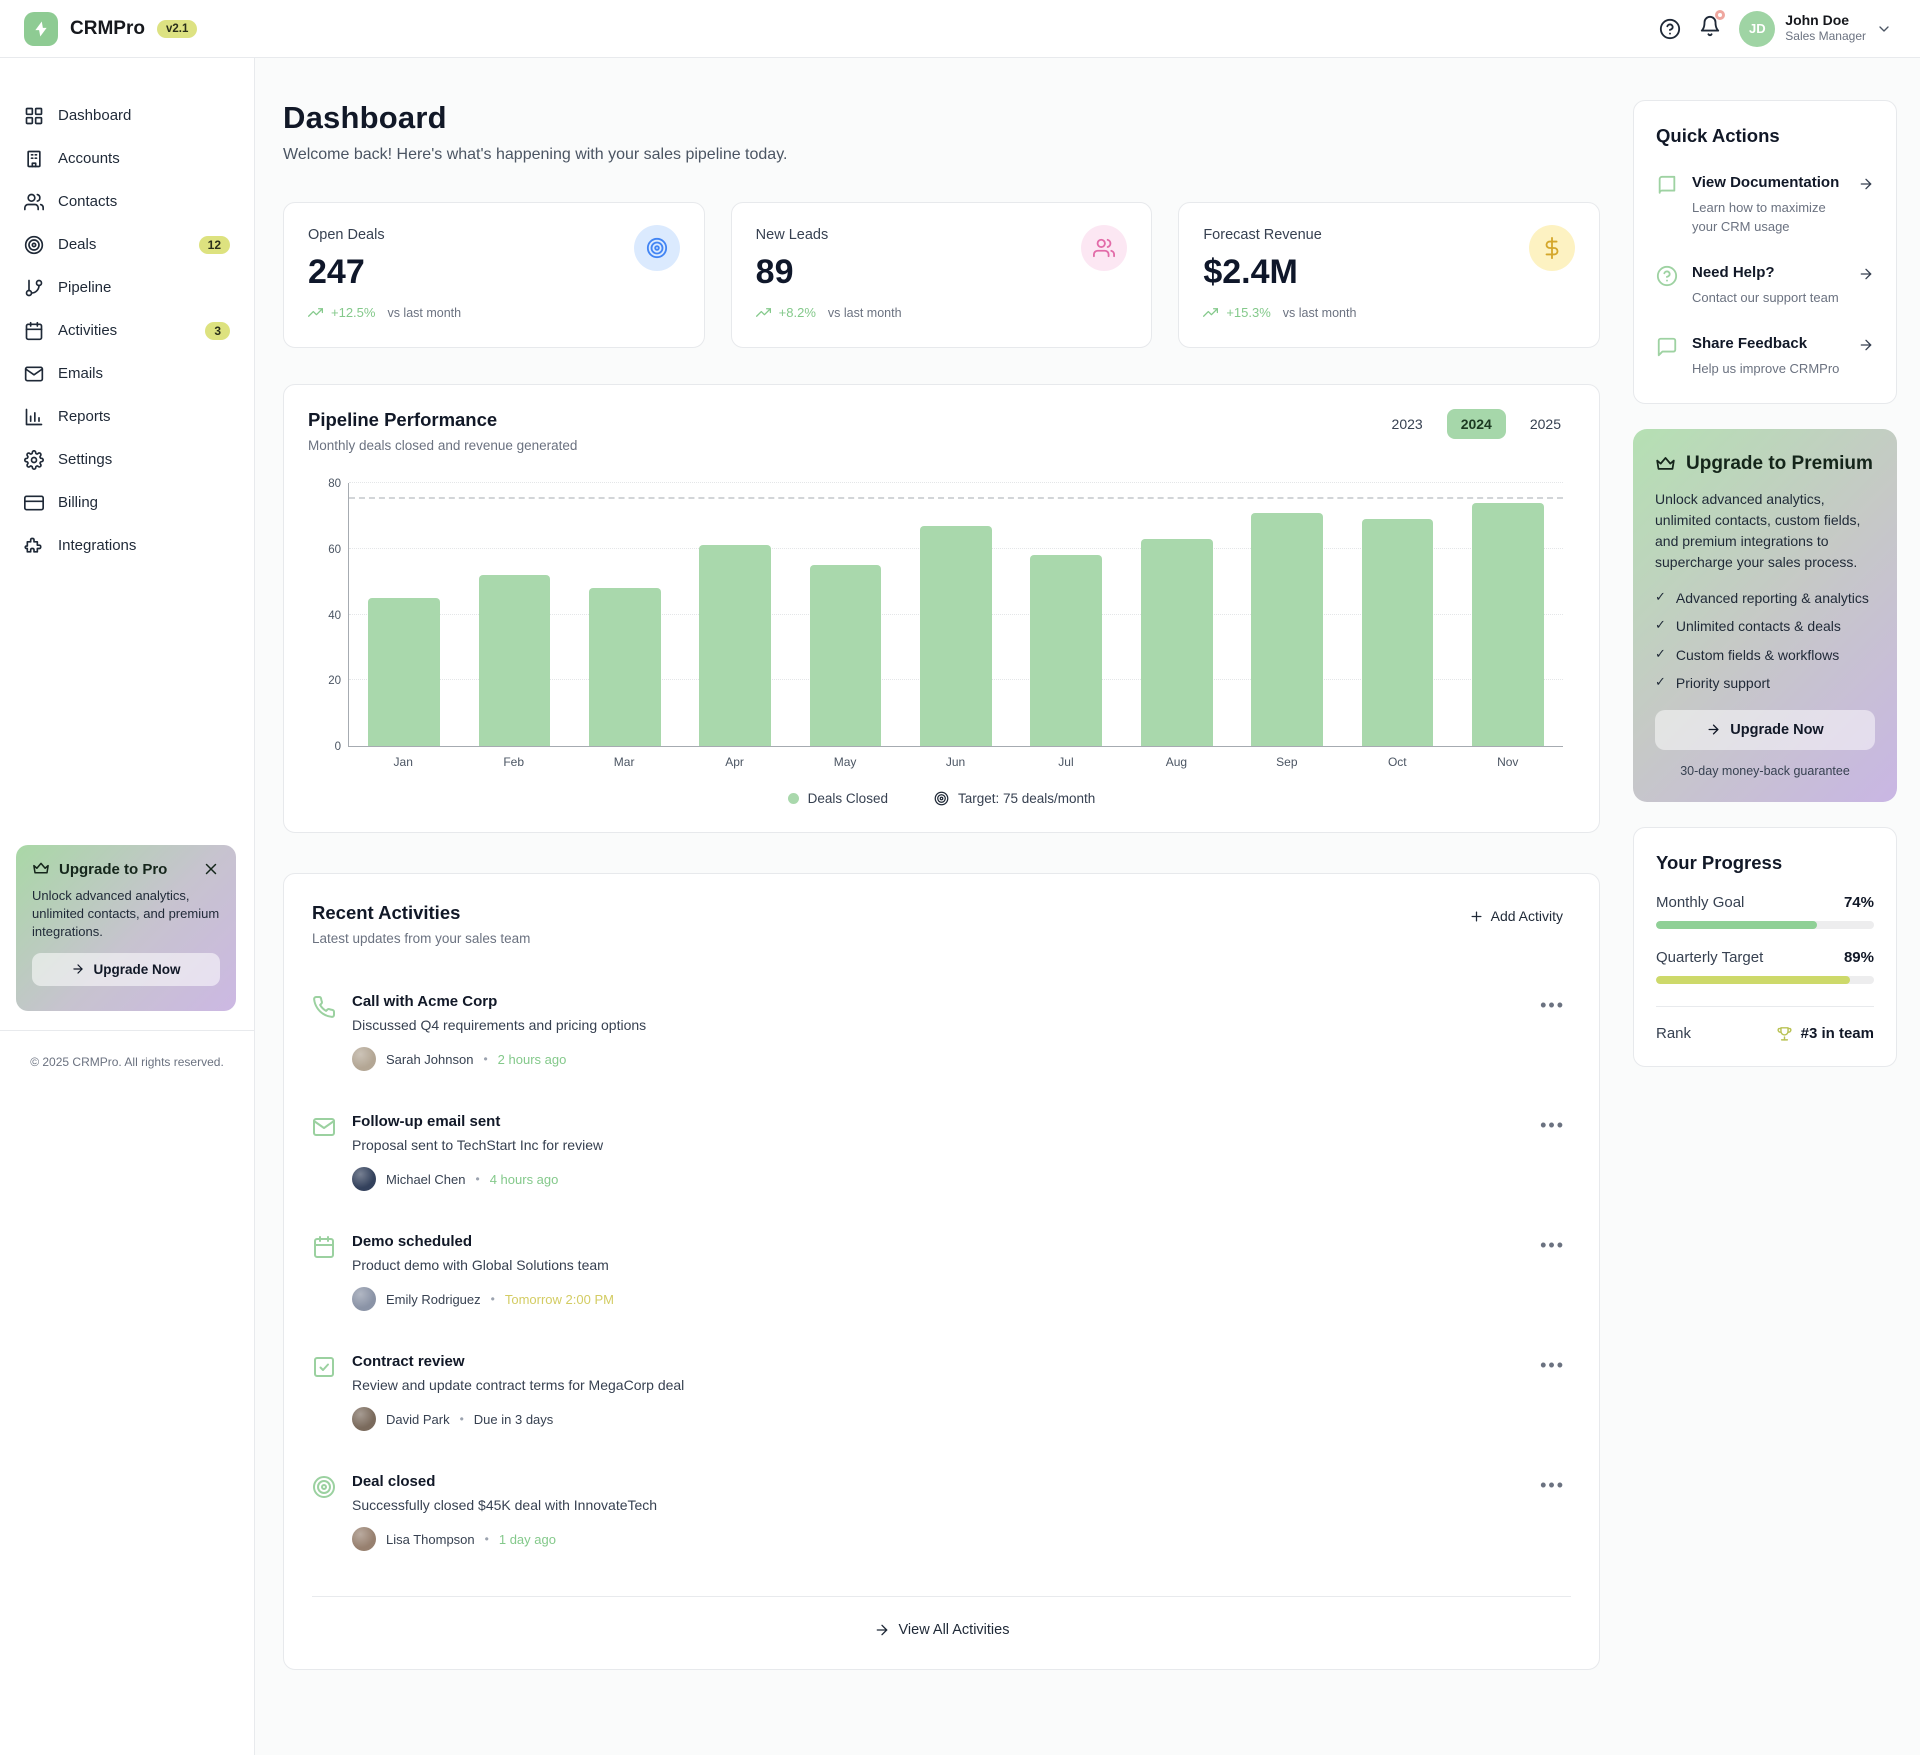 The width and height of the screenshot is (1920, 1755). I want to click on close-icon, so click(211, 869).